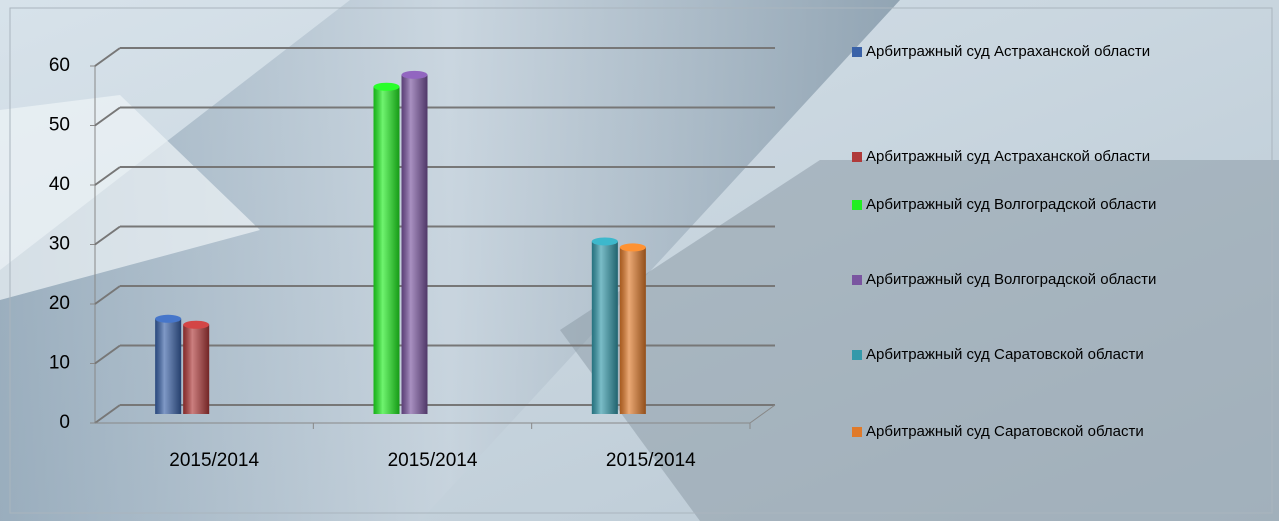 Image resolution: width=1279 pixels, height=521 pixels. What do you see at coordinates (59, 65) in the screenshot?
I see `y-tick-label: 60` at bounding box center [59, 65].